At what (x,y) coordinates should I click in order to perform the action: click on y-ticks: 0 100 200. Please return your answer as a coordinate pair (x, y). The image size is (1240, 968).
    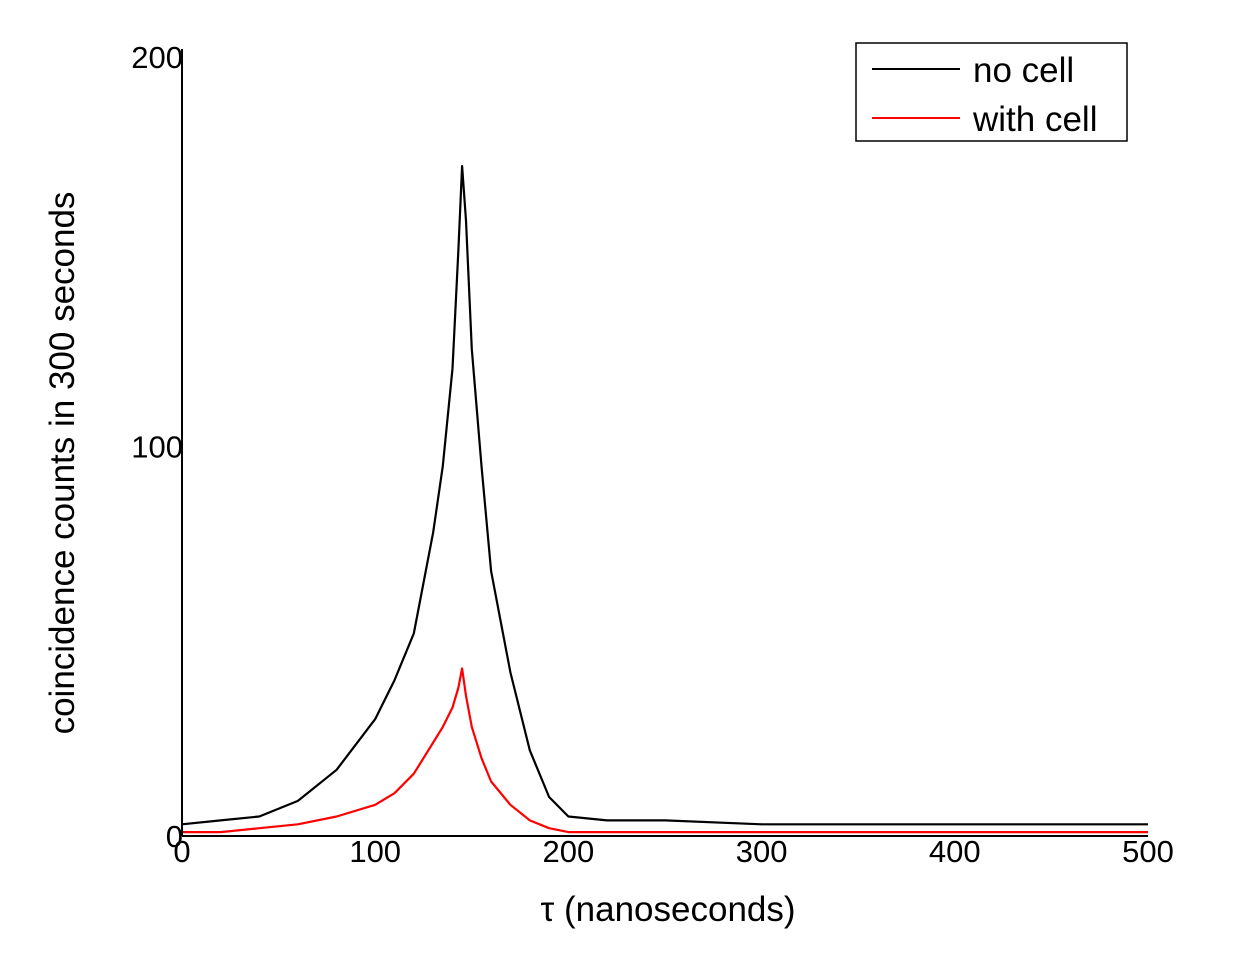
    Looking at the image, I should click on (157, 447).